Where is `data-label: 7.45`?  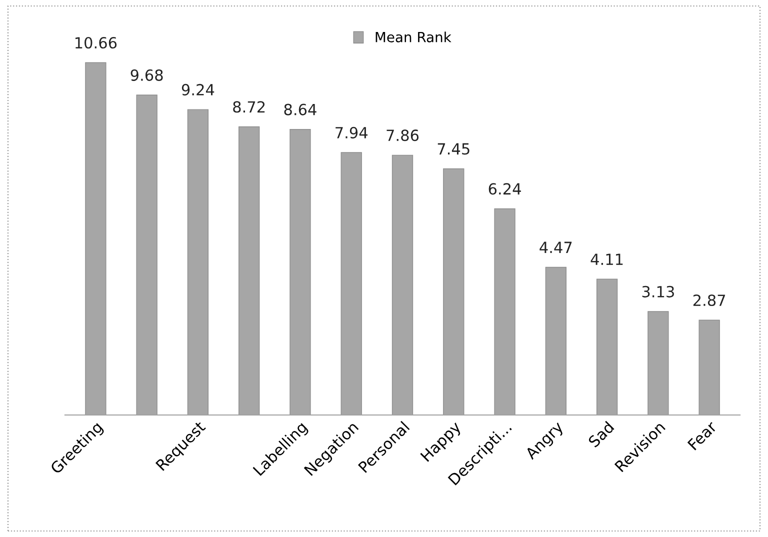
data-label: 7.45 is located at coordinates (454, 149).